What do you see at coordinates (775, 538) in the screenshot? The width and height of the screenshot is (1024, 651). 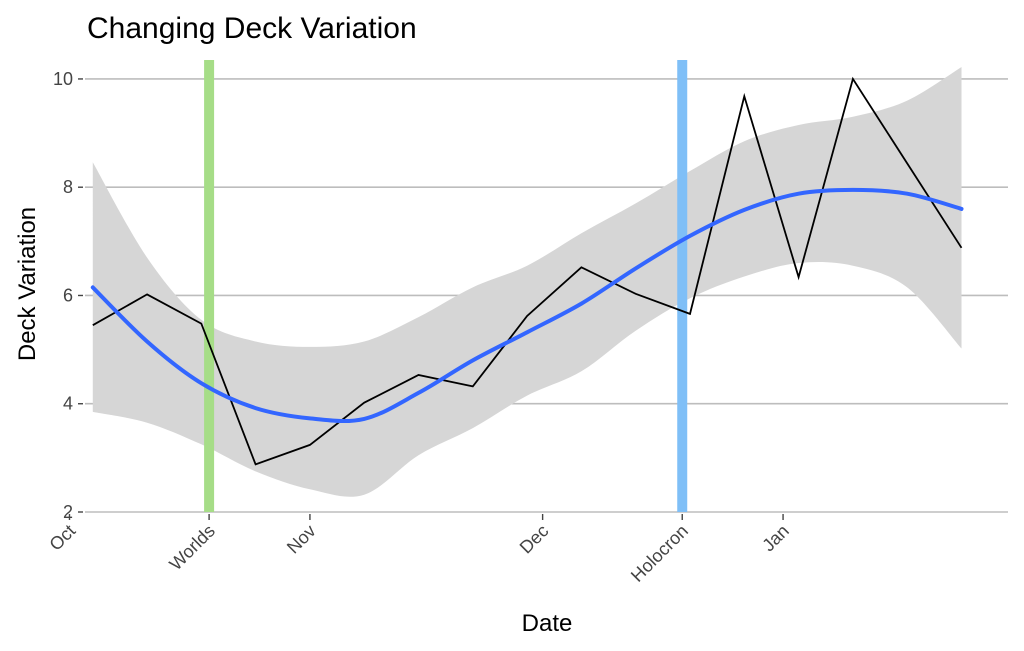 I see `x-tick-label-jan: Jan` at bounding box center [775, 538].